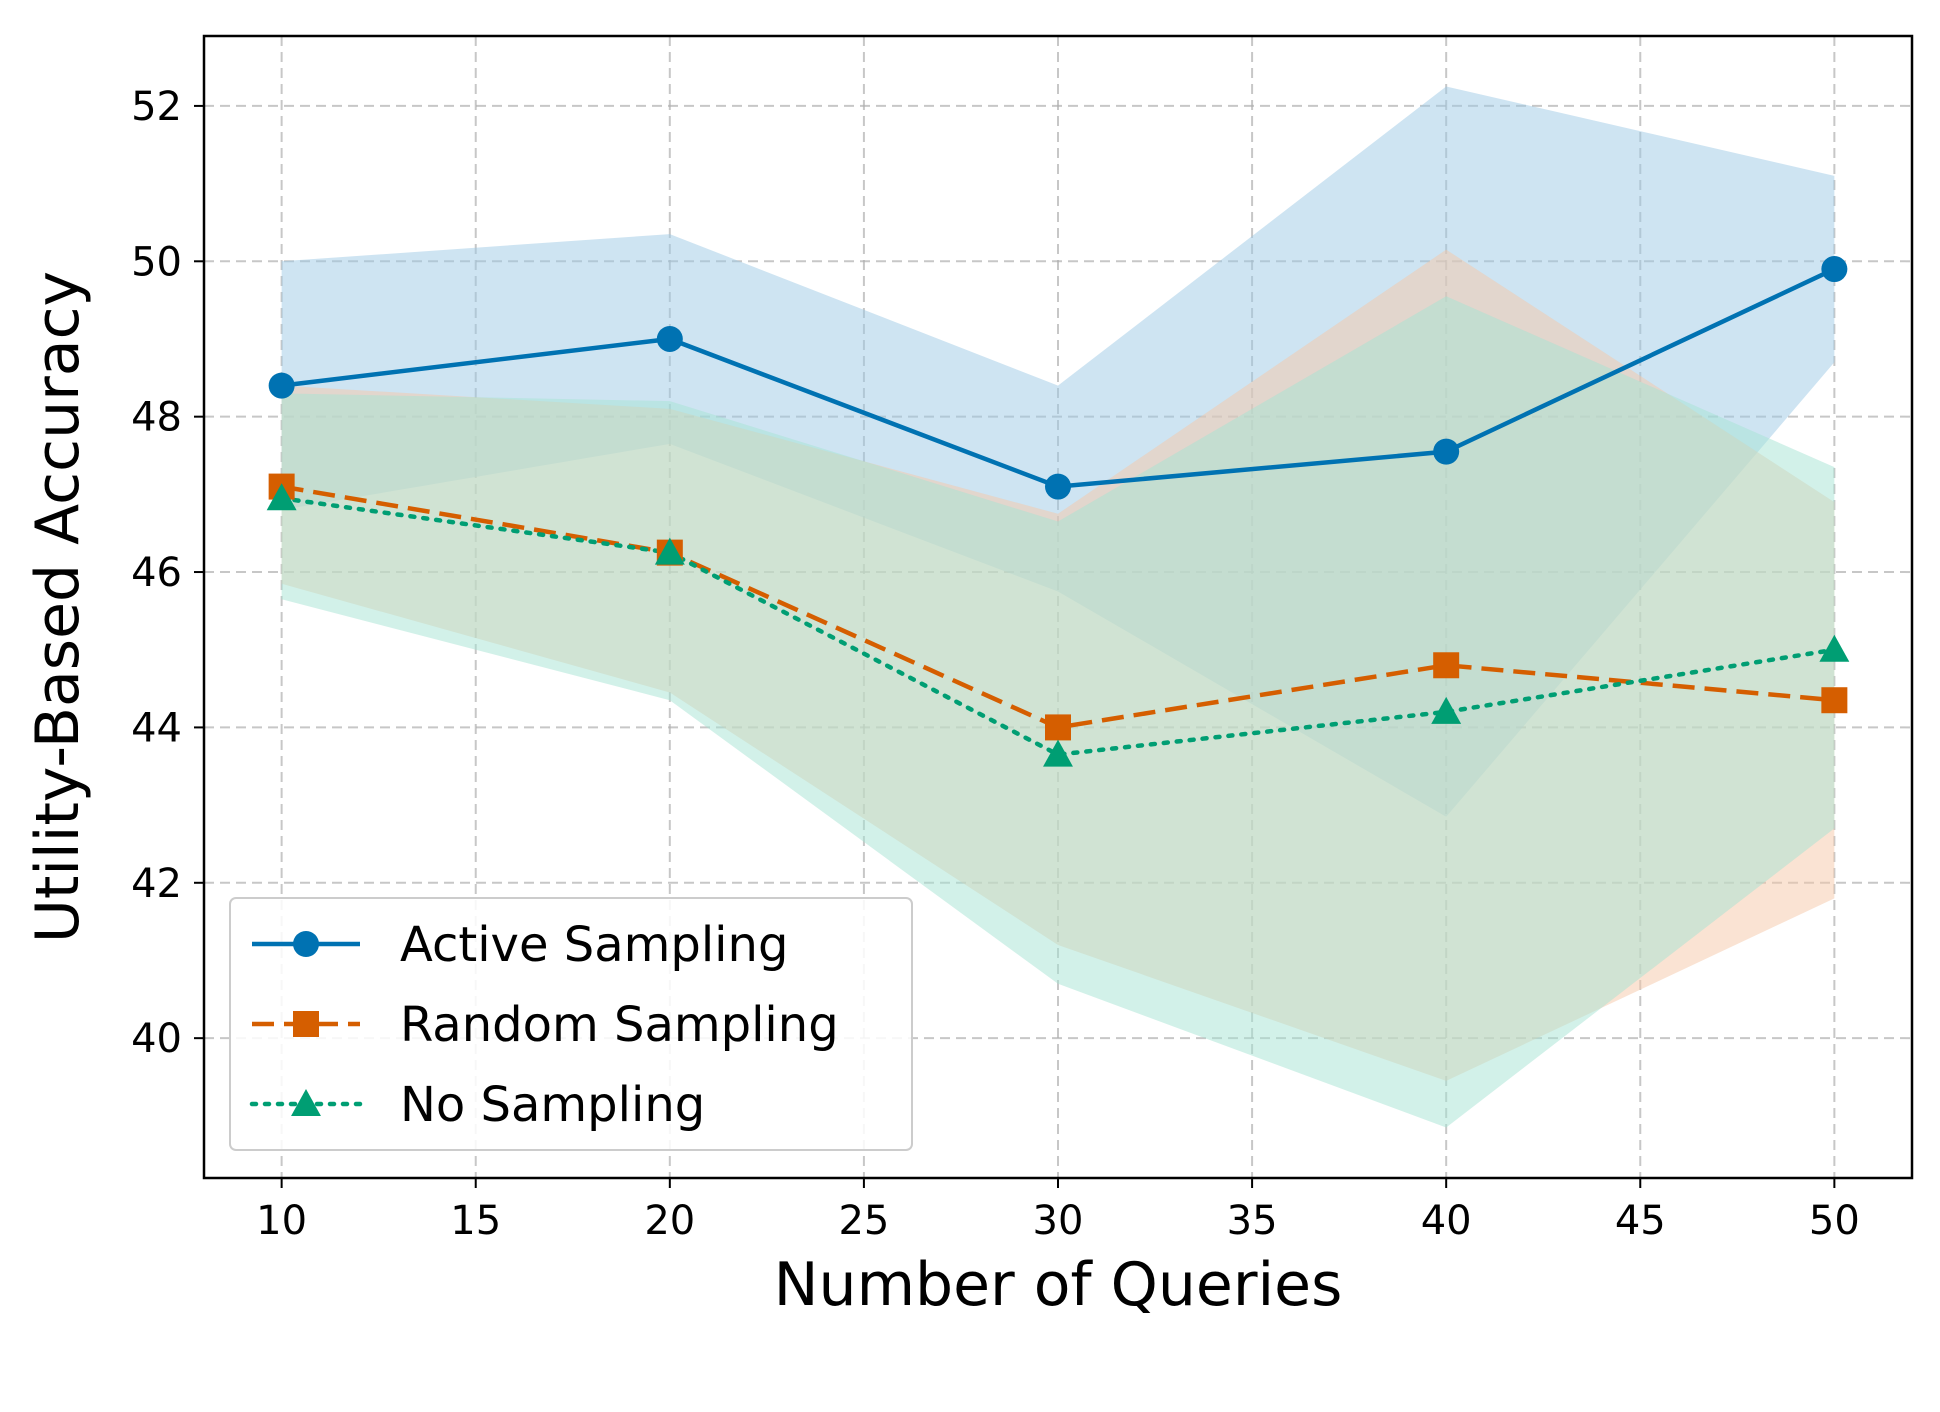  Describe the element at coordinates (156, 573) in the screenshot. I see `y-tick-label: 46` at that location.